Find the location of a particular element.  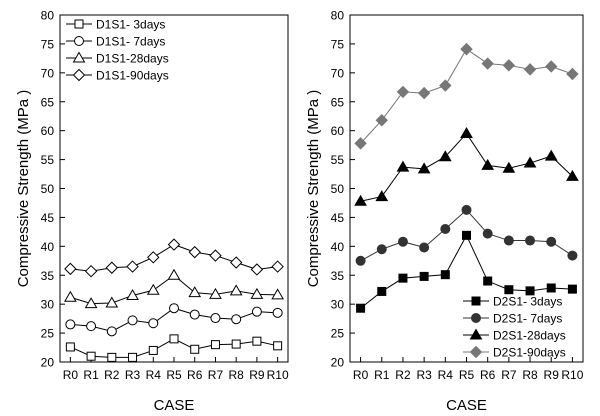

y-tick-label: 80 is located at coordinates (48, 16).